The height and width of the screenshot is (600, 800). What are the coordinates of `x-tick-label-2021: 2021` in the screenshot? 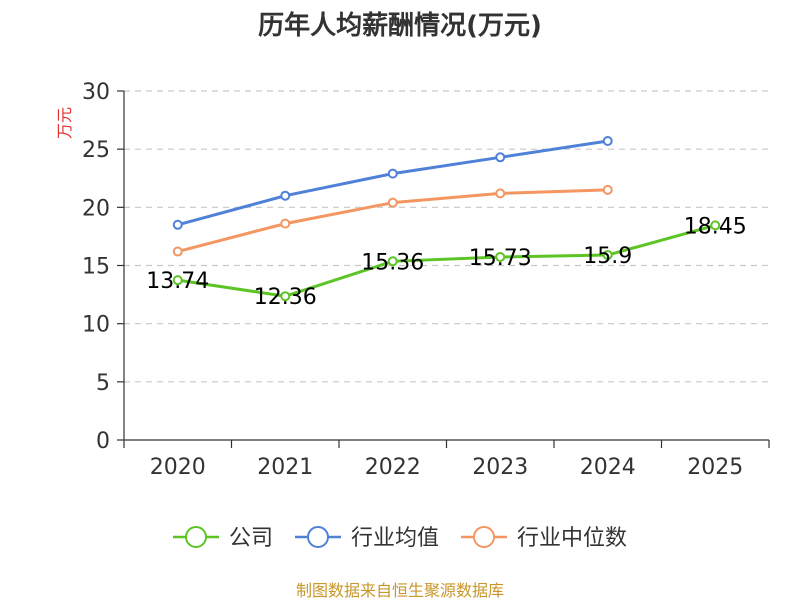 It's located at (285, 467).